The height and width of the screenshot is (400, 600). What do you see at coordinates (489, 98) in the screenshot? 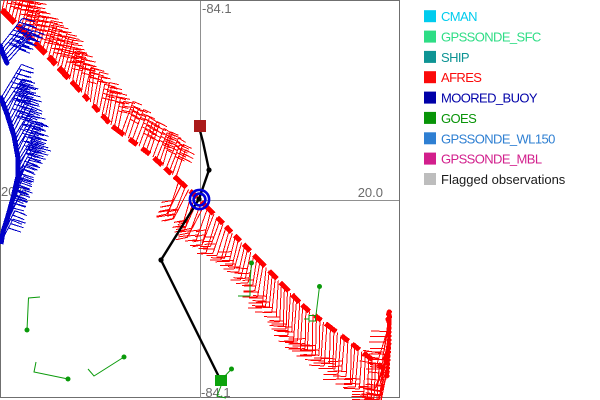
I see `svg-text: MOORED_BUOY` at bounding box center [489, 98].